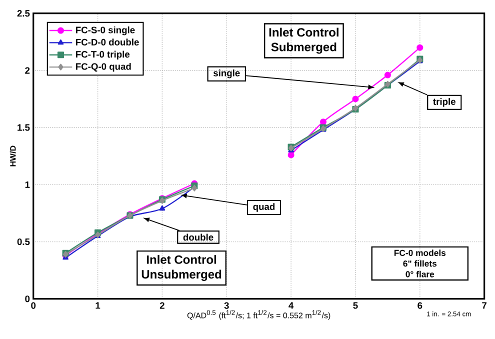 Image resolution: width=495 pixels, height=339 pixels. I want to click on annotation: 6" fillets, so click(420, 263).